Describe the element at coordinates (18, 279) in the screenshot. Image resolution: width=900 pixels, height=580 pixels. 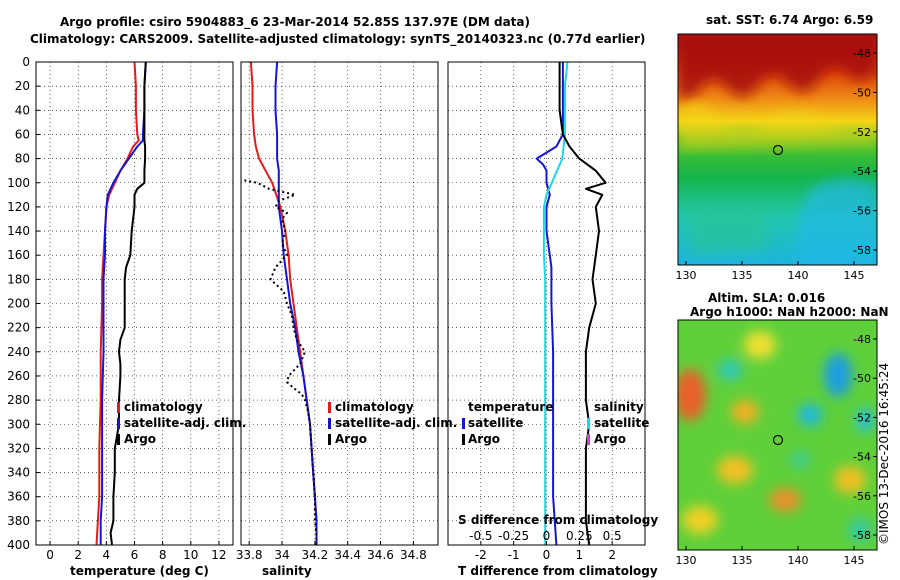
I see `y-tick-label: 180` at that location.